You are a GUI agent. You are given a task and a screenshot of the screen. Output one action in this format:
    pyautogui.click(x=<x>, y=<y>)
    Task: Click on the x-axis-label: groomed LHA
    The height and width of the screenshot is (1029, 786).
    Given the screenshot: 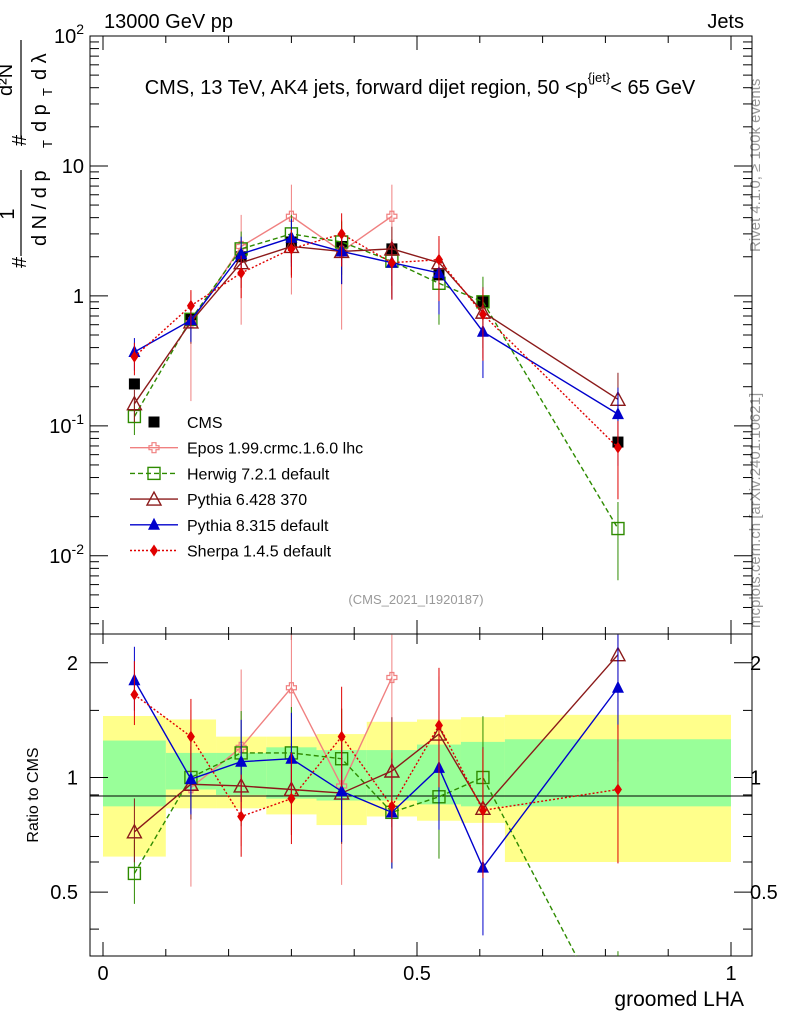 What is the action you would take?
    pyautogui.click(x=679, y=999)
    